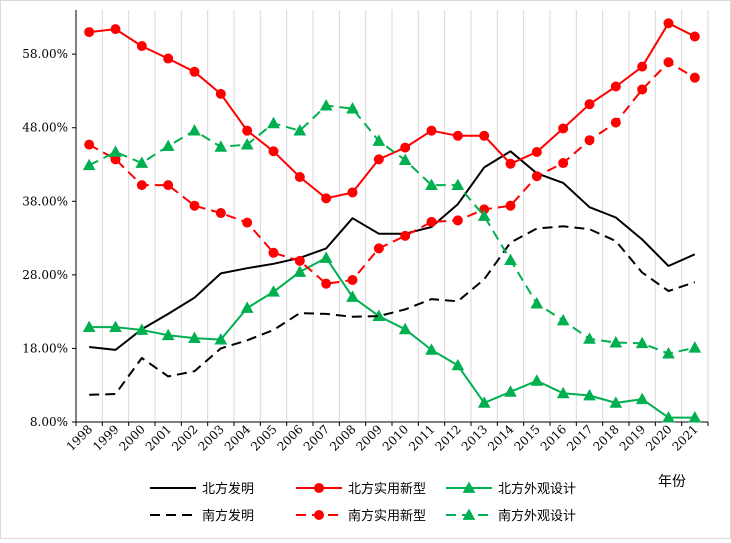 The height and width of the screenshot is (543, 731). Describe the element at coordinates (45, 348) in the screenshot. I see `y-tick-label: 18.00%` at that location.